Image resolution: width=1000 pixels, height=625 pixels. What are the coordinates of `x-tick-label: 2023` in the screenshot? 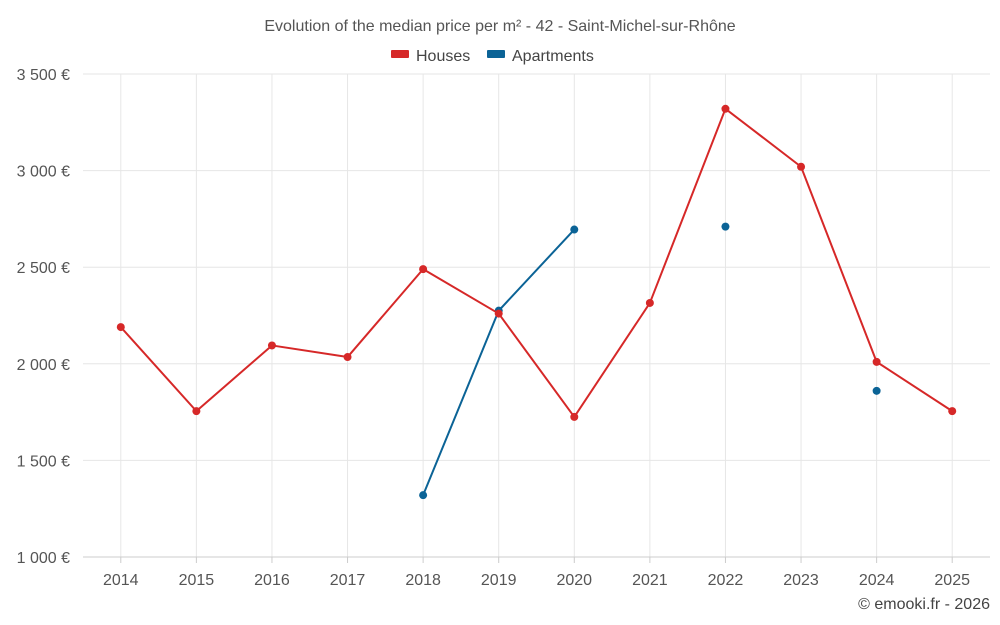 It's located at (801, 580).